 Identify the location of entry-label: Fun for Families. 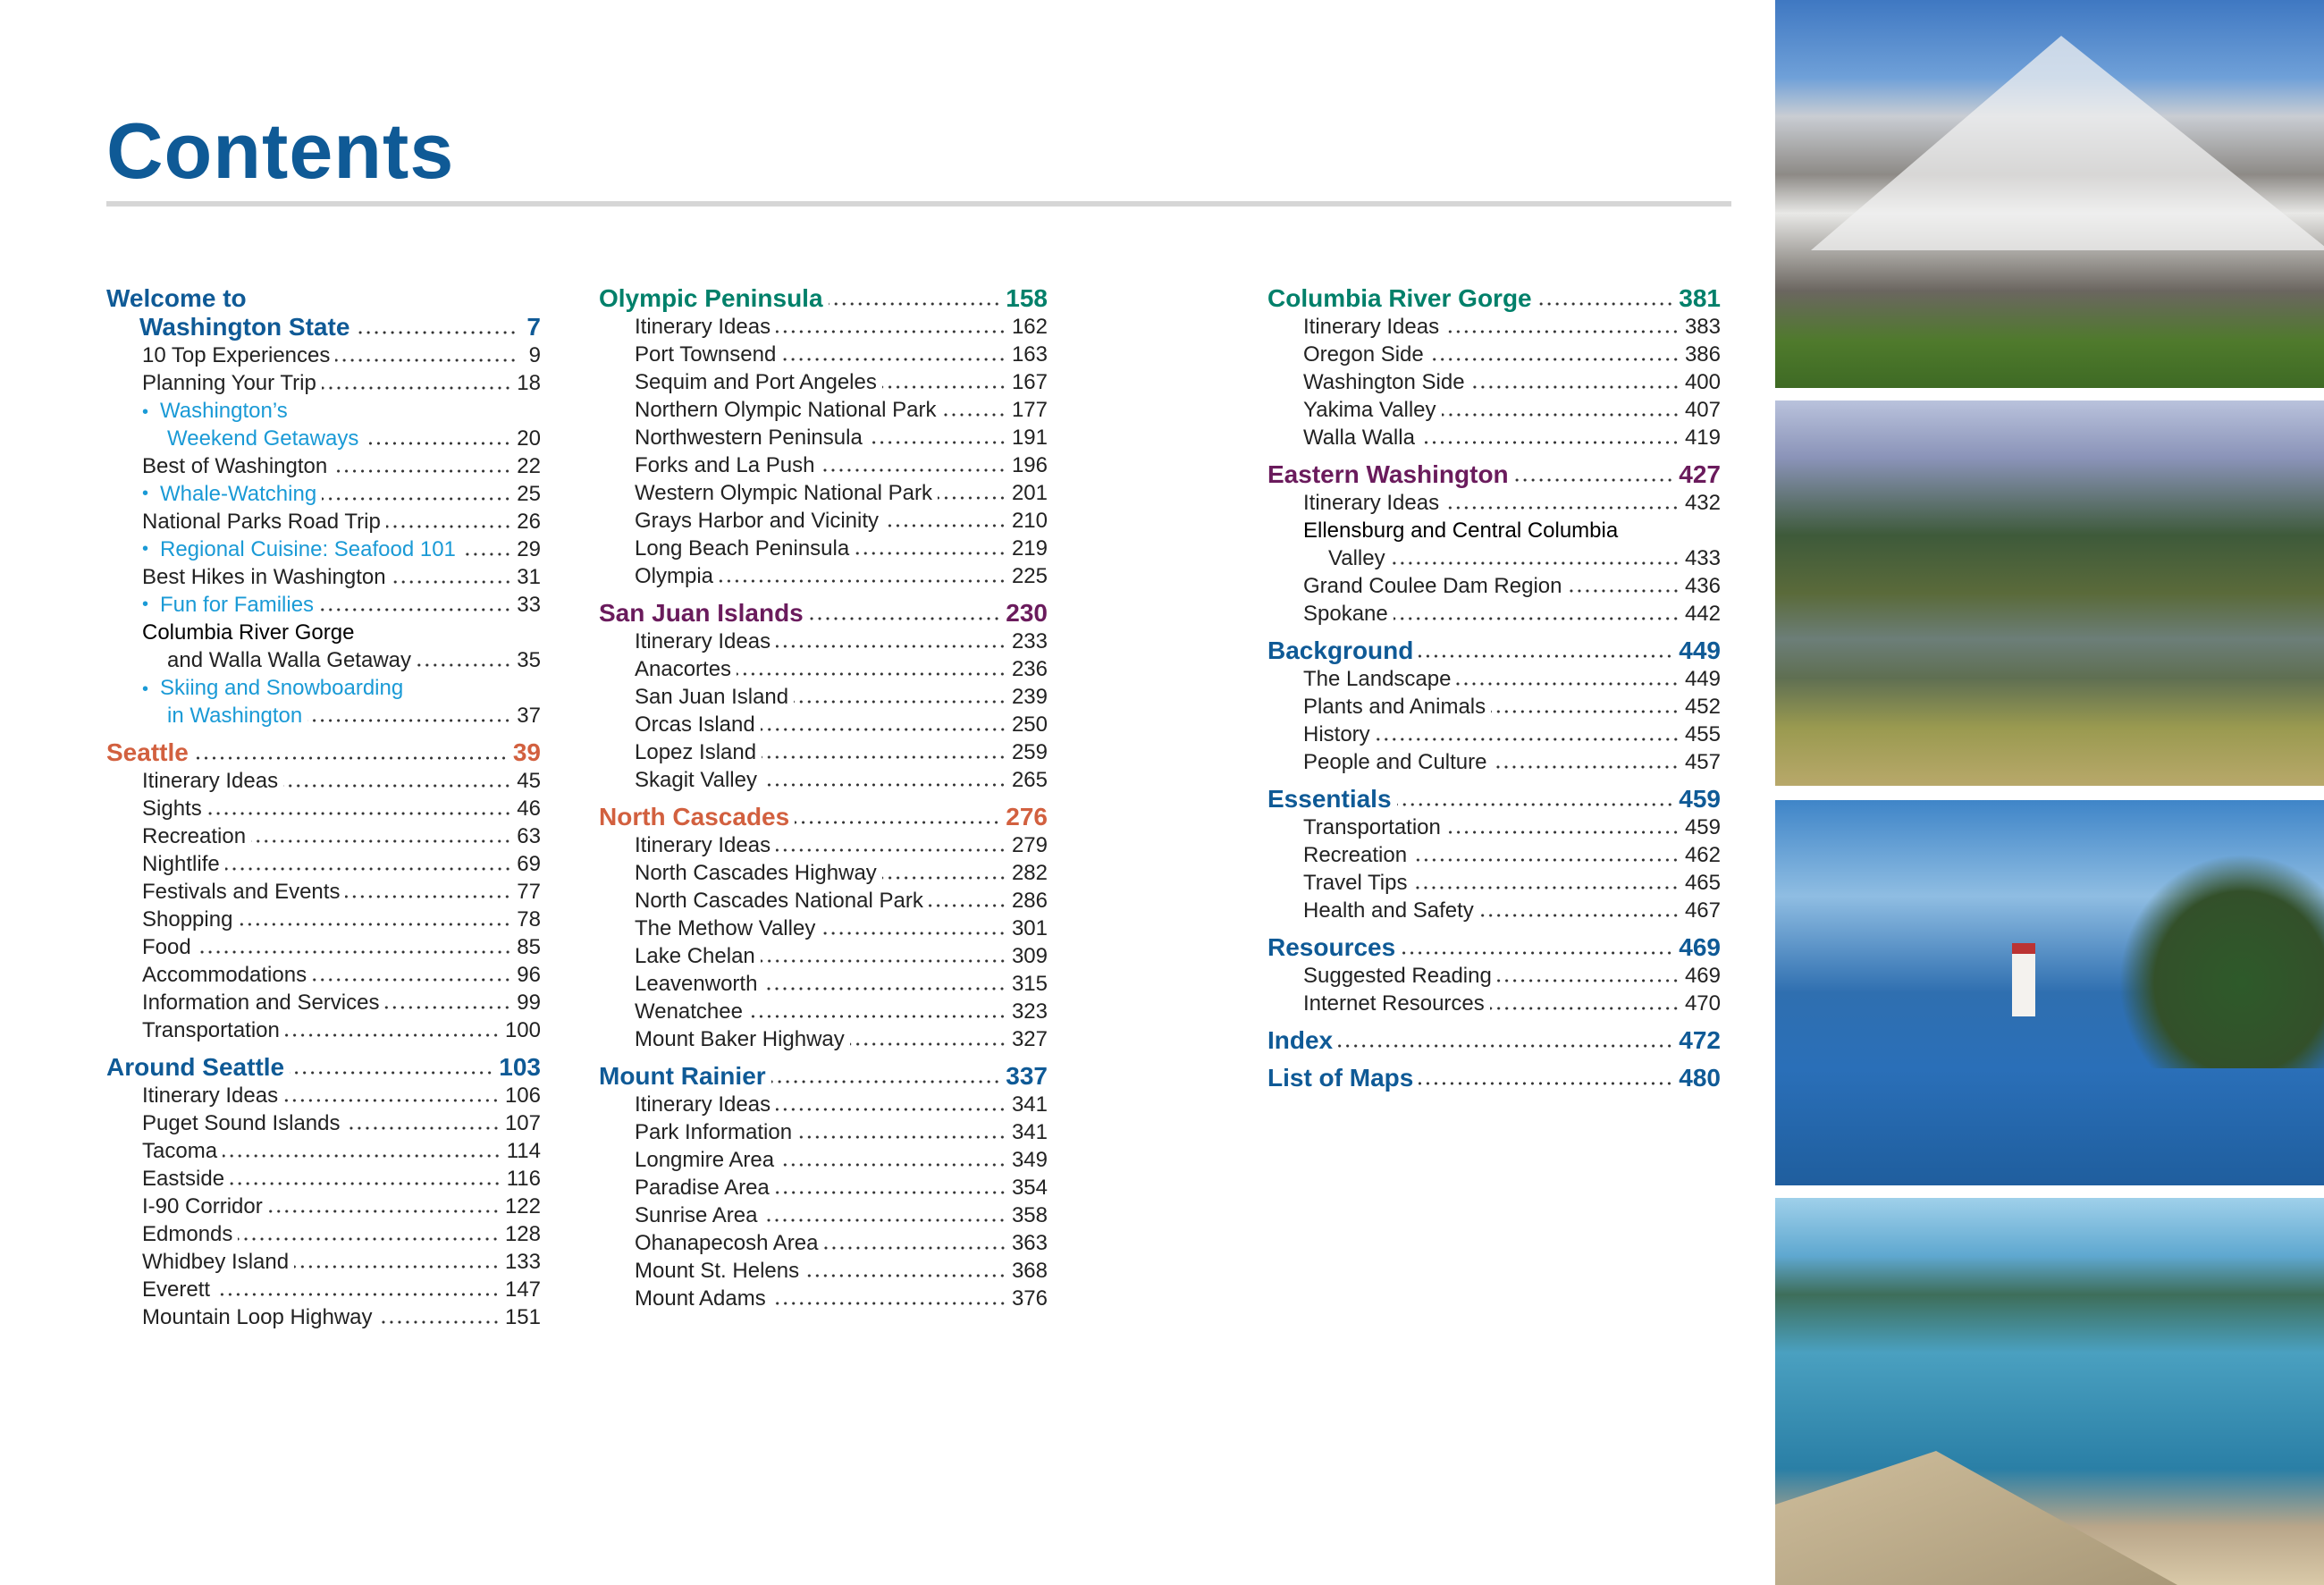
(238, 605).